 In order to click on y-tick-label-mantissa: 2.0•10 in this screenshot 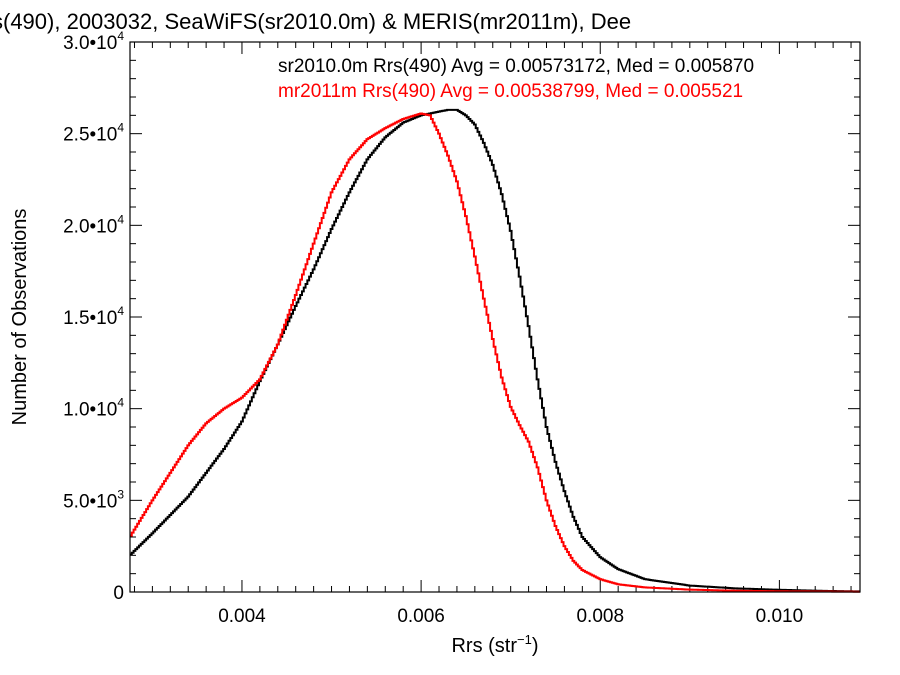, I will do `click(90, 226)`.